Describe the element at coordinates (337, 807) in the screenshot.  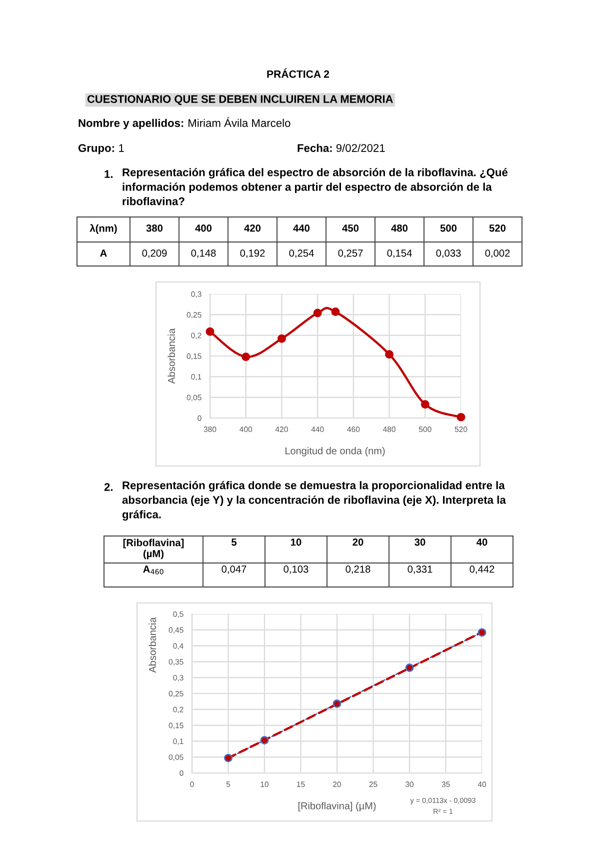
I see `x-axis-title: [Riboflavina] (µM)` at that location.